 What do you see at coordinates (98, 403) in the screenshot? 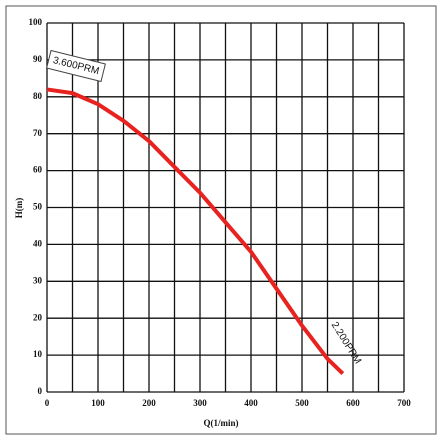
I see `x-tick-label: 100` at bounding box center [98, 403].